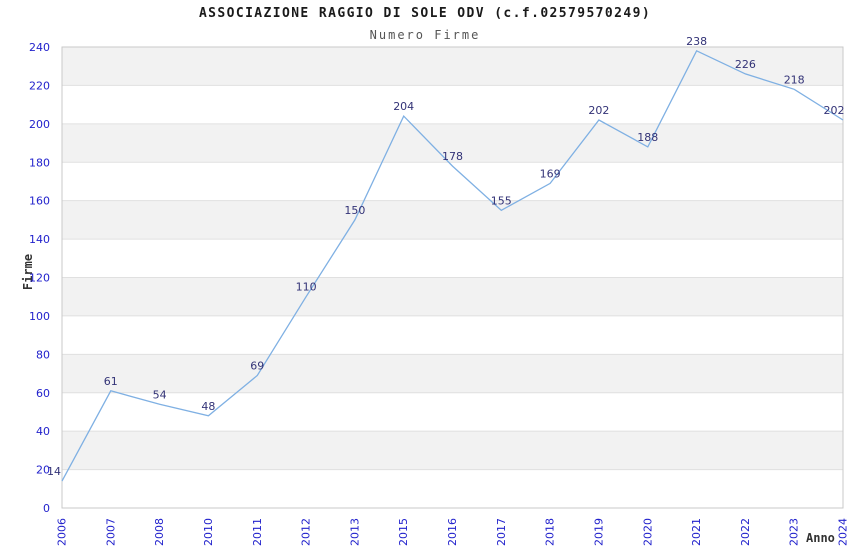 Image resolution: width=850 pixels, height=550 pixels. Describe the element at coordinates (43, 354) in the screenshot. I see `y-tick-label: 80` at that location.